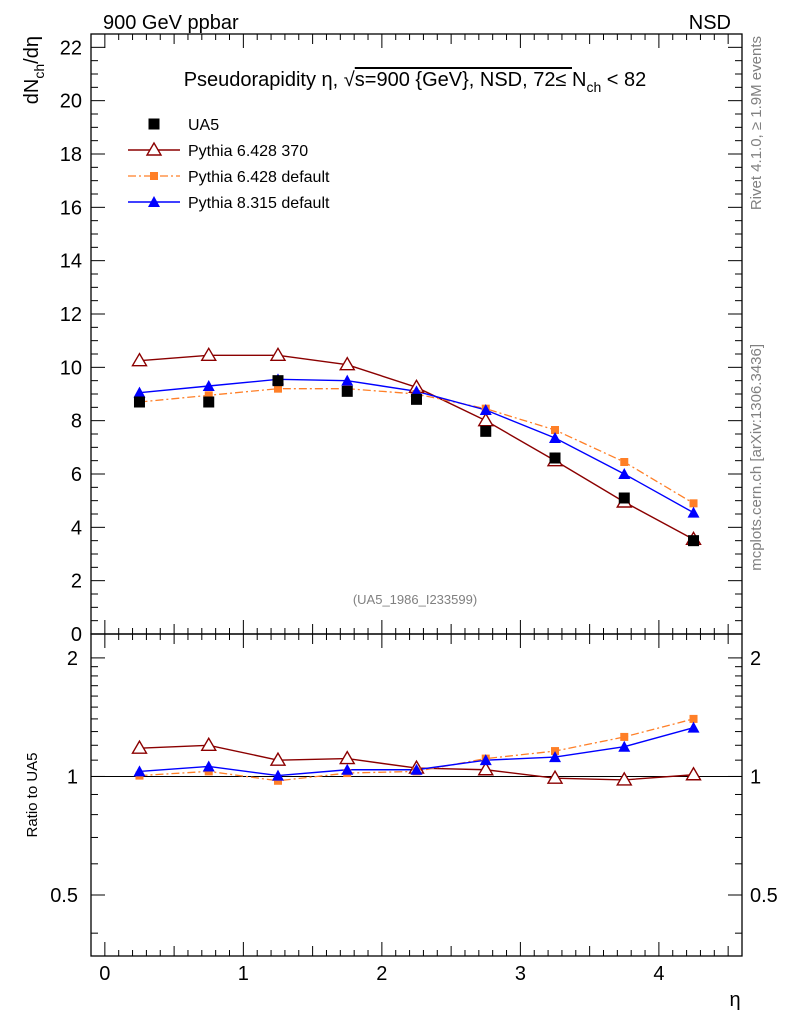  Describe the element at coordinates (520, 974) in the screenshot. I see `x-tick-label: 3` at that location.